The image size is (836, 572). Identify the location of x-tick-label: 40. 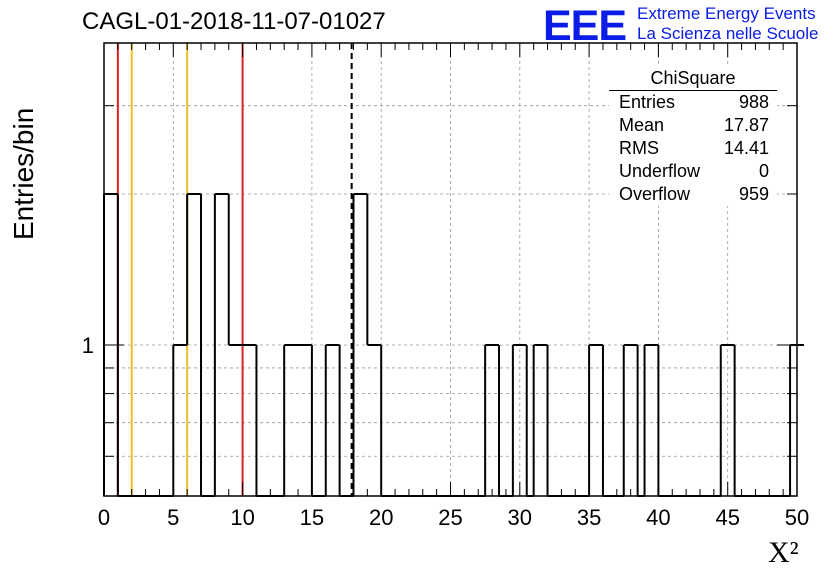
(658, 517).